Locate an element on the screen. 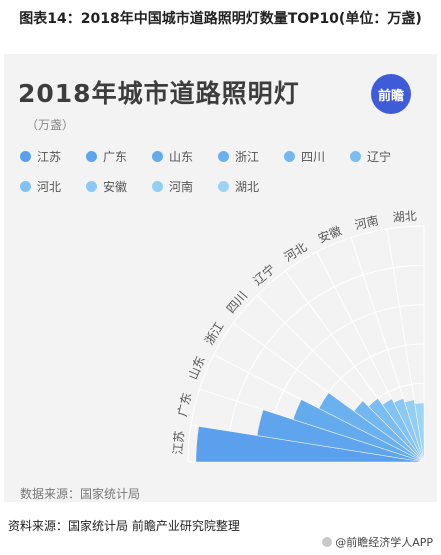  legend-item: 江苏 is located at coordinates (53, 156).